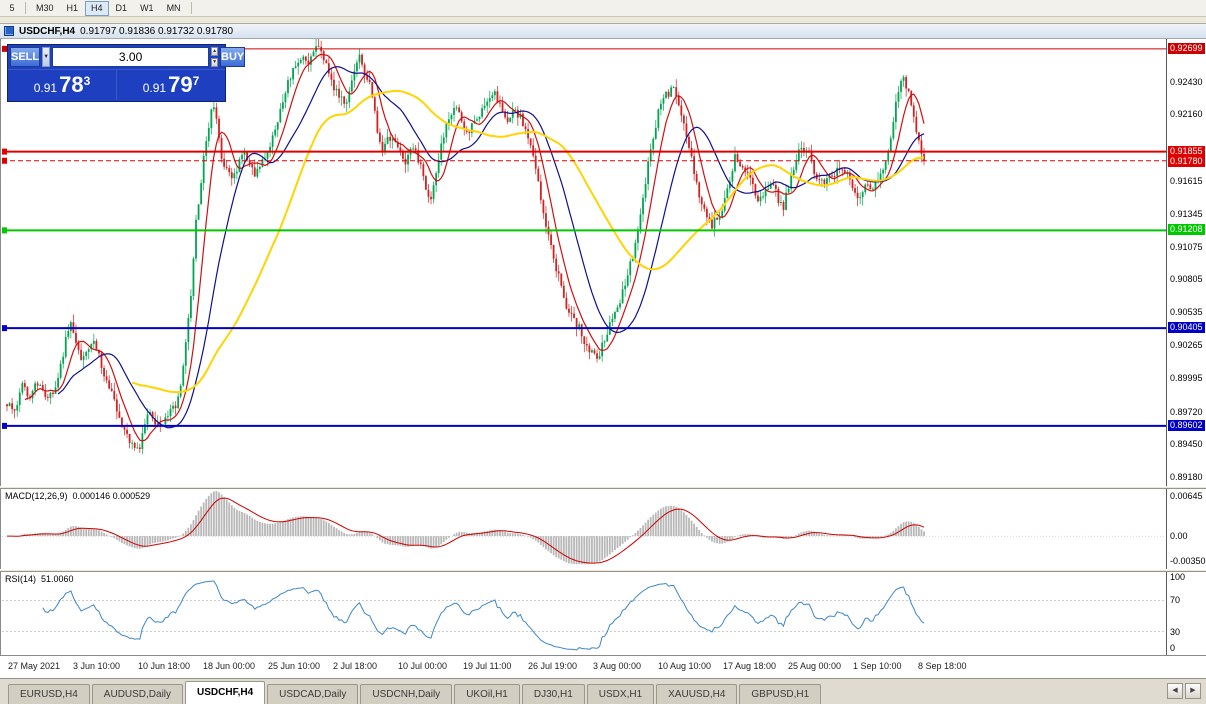 The image size is (1206, 704). I want to click on buy-price-big: 79, so click(180, 84).